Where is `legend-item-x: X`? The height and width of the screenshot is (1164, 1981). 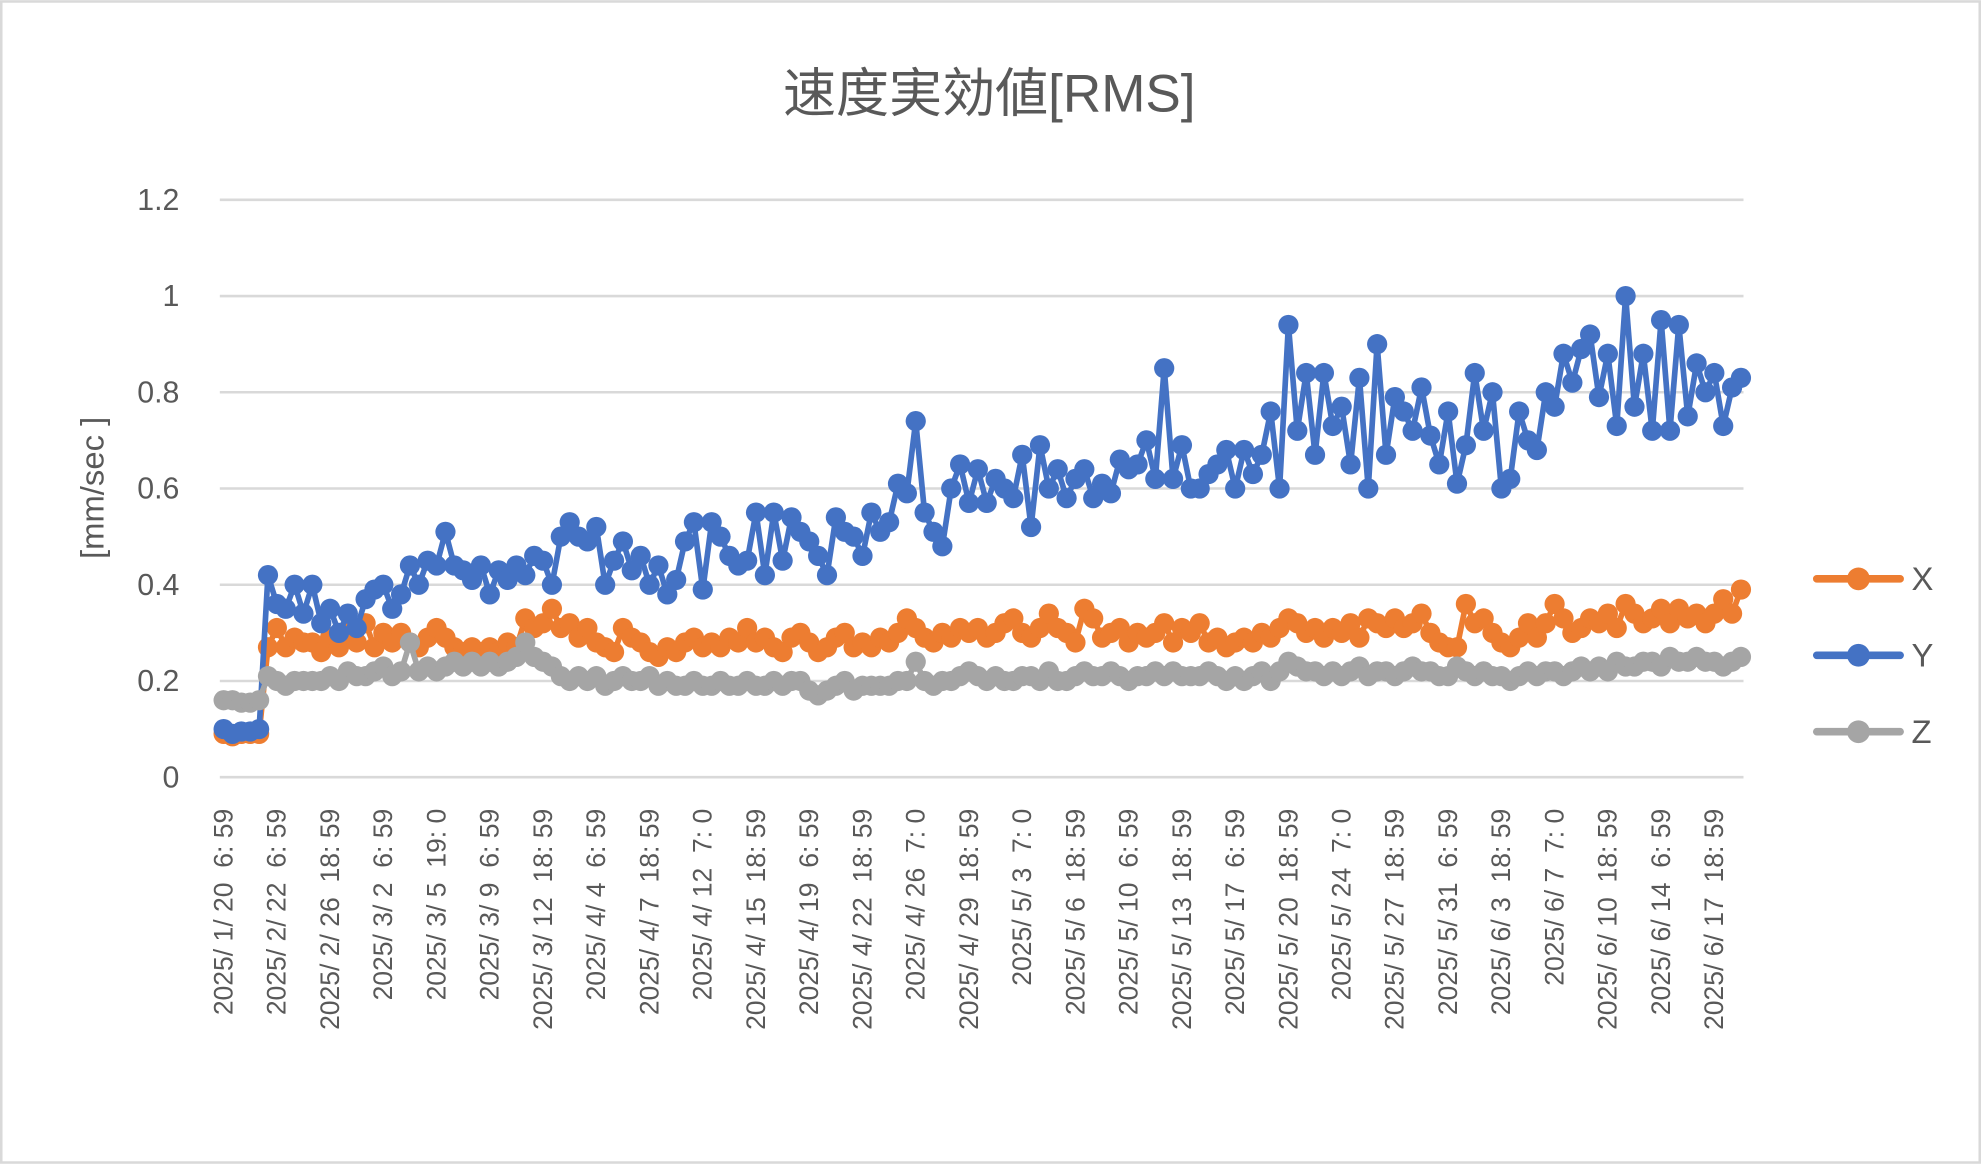
legend-item-x: X is located at coordinates (1873, 578).